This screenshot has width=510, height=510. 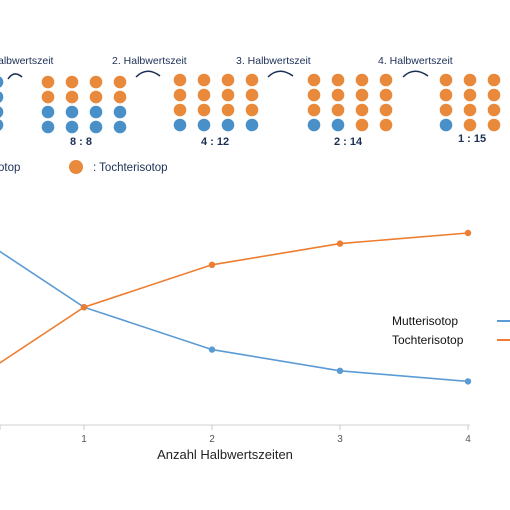 What do you see at coordinates (130, 168) in the screenshot?
I see `legend-daughter-label: : Tochterisotop` at bounding box center [130, 168].